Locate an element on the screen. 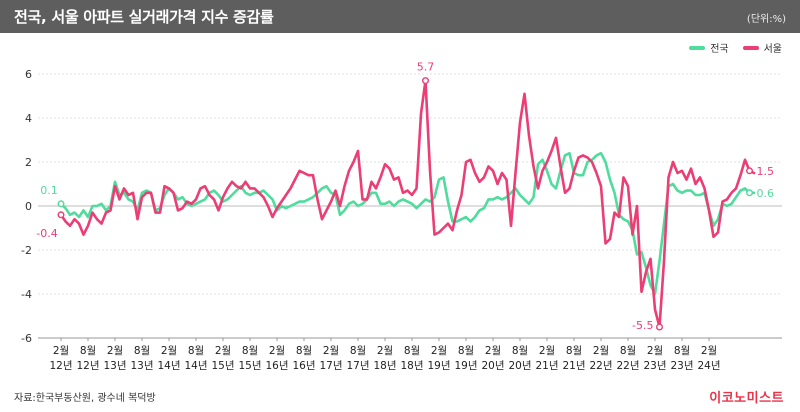  y-tick-label: -4 is located at coordinates (26, 294).